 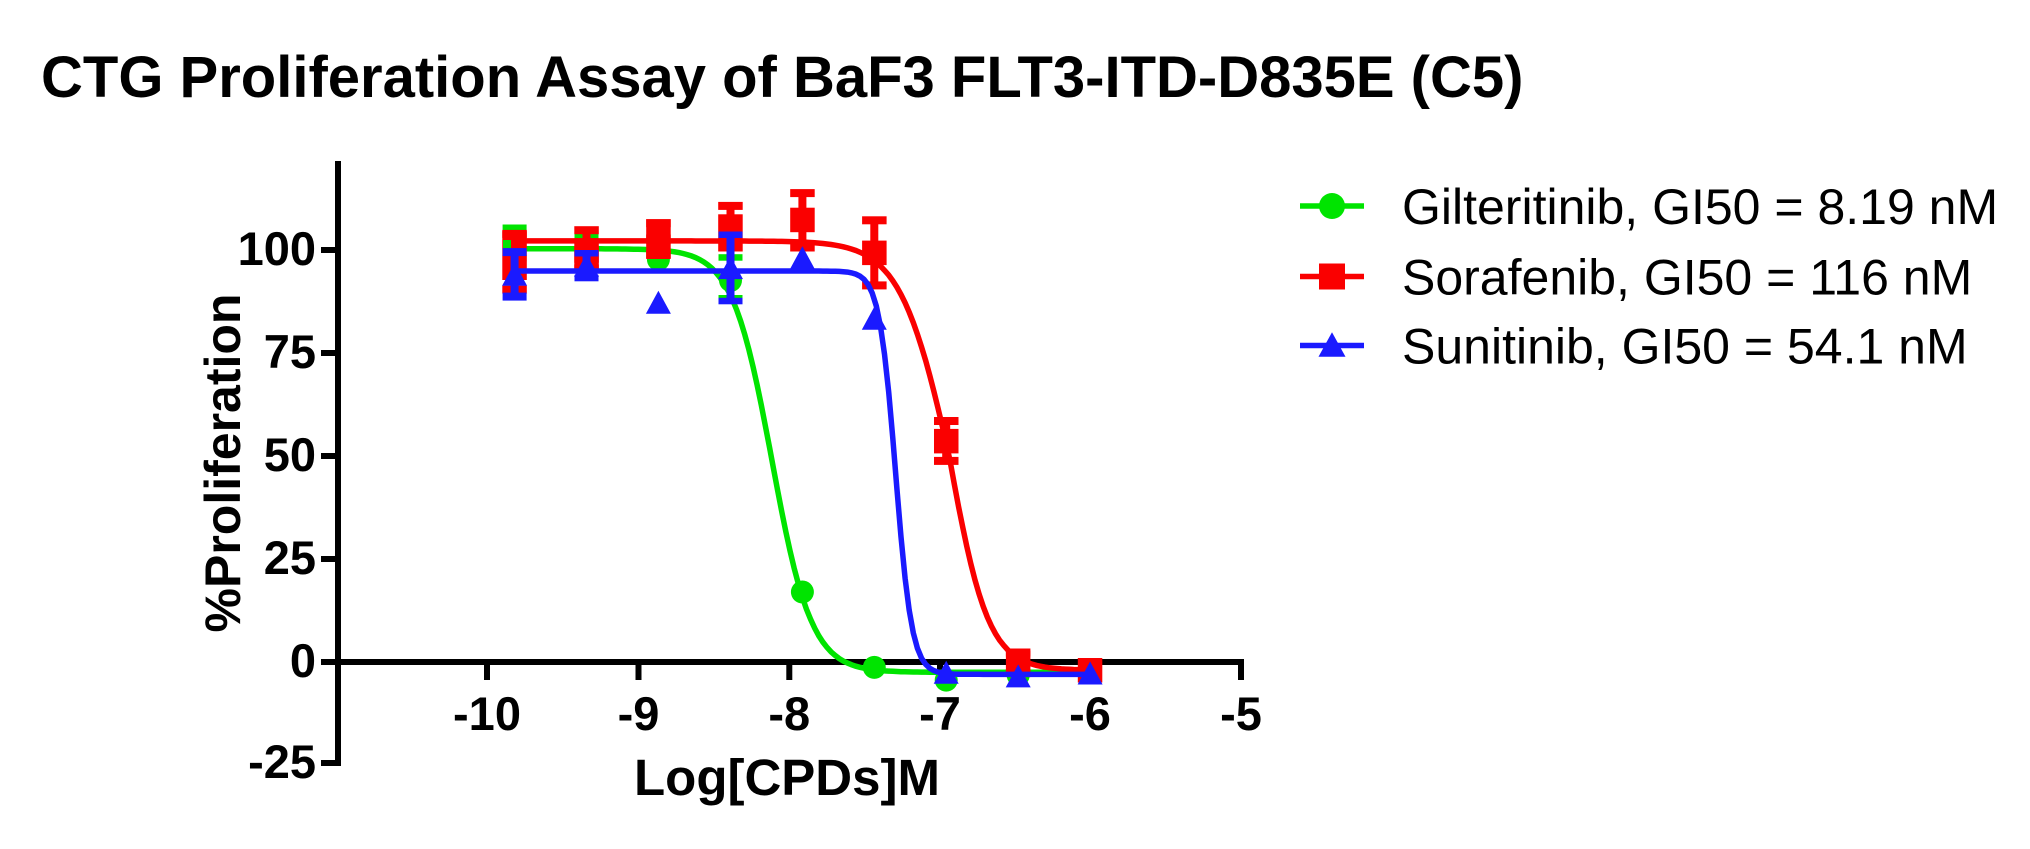 What do you see at coordinates (290, 454) in the screenshot?
I see `svg-text: 50` at bounding box center [290, 454].